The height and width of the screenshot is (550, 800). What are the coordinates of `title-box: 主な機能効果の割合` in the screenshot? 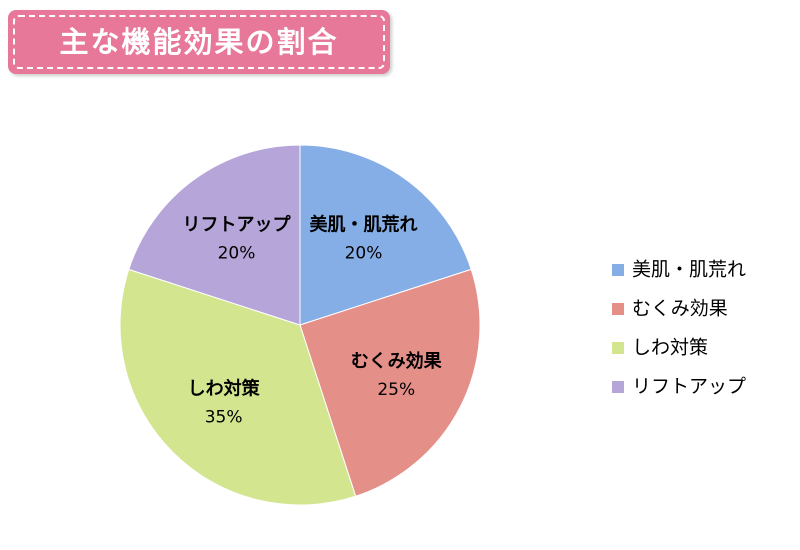 It's located at (199, 42).